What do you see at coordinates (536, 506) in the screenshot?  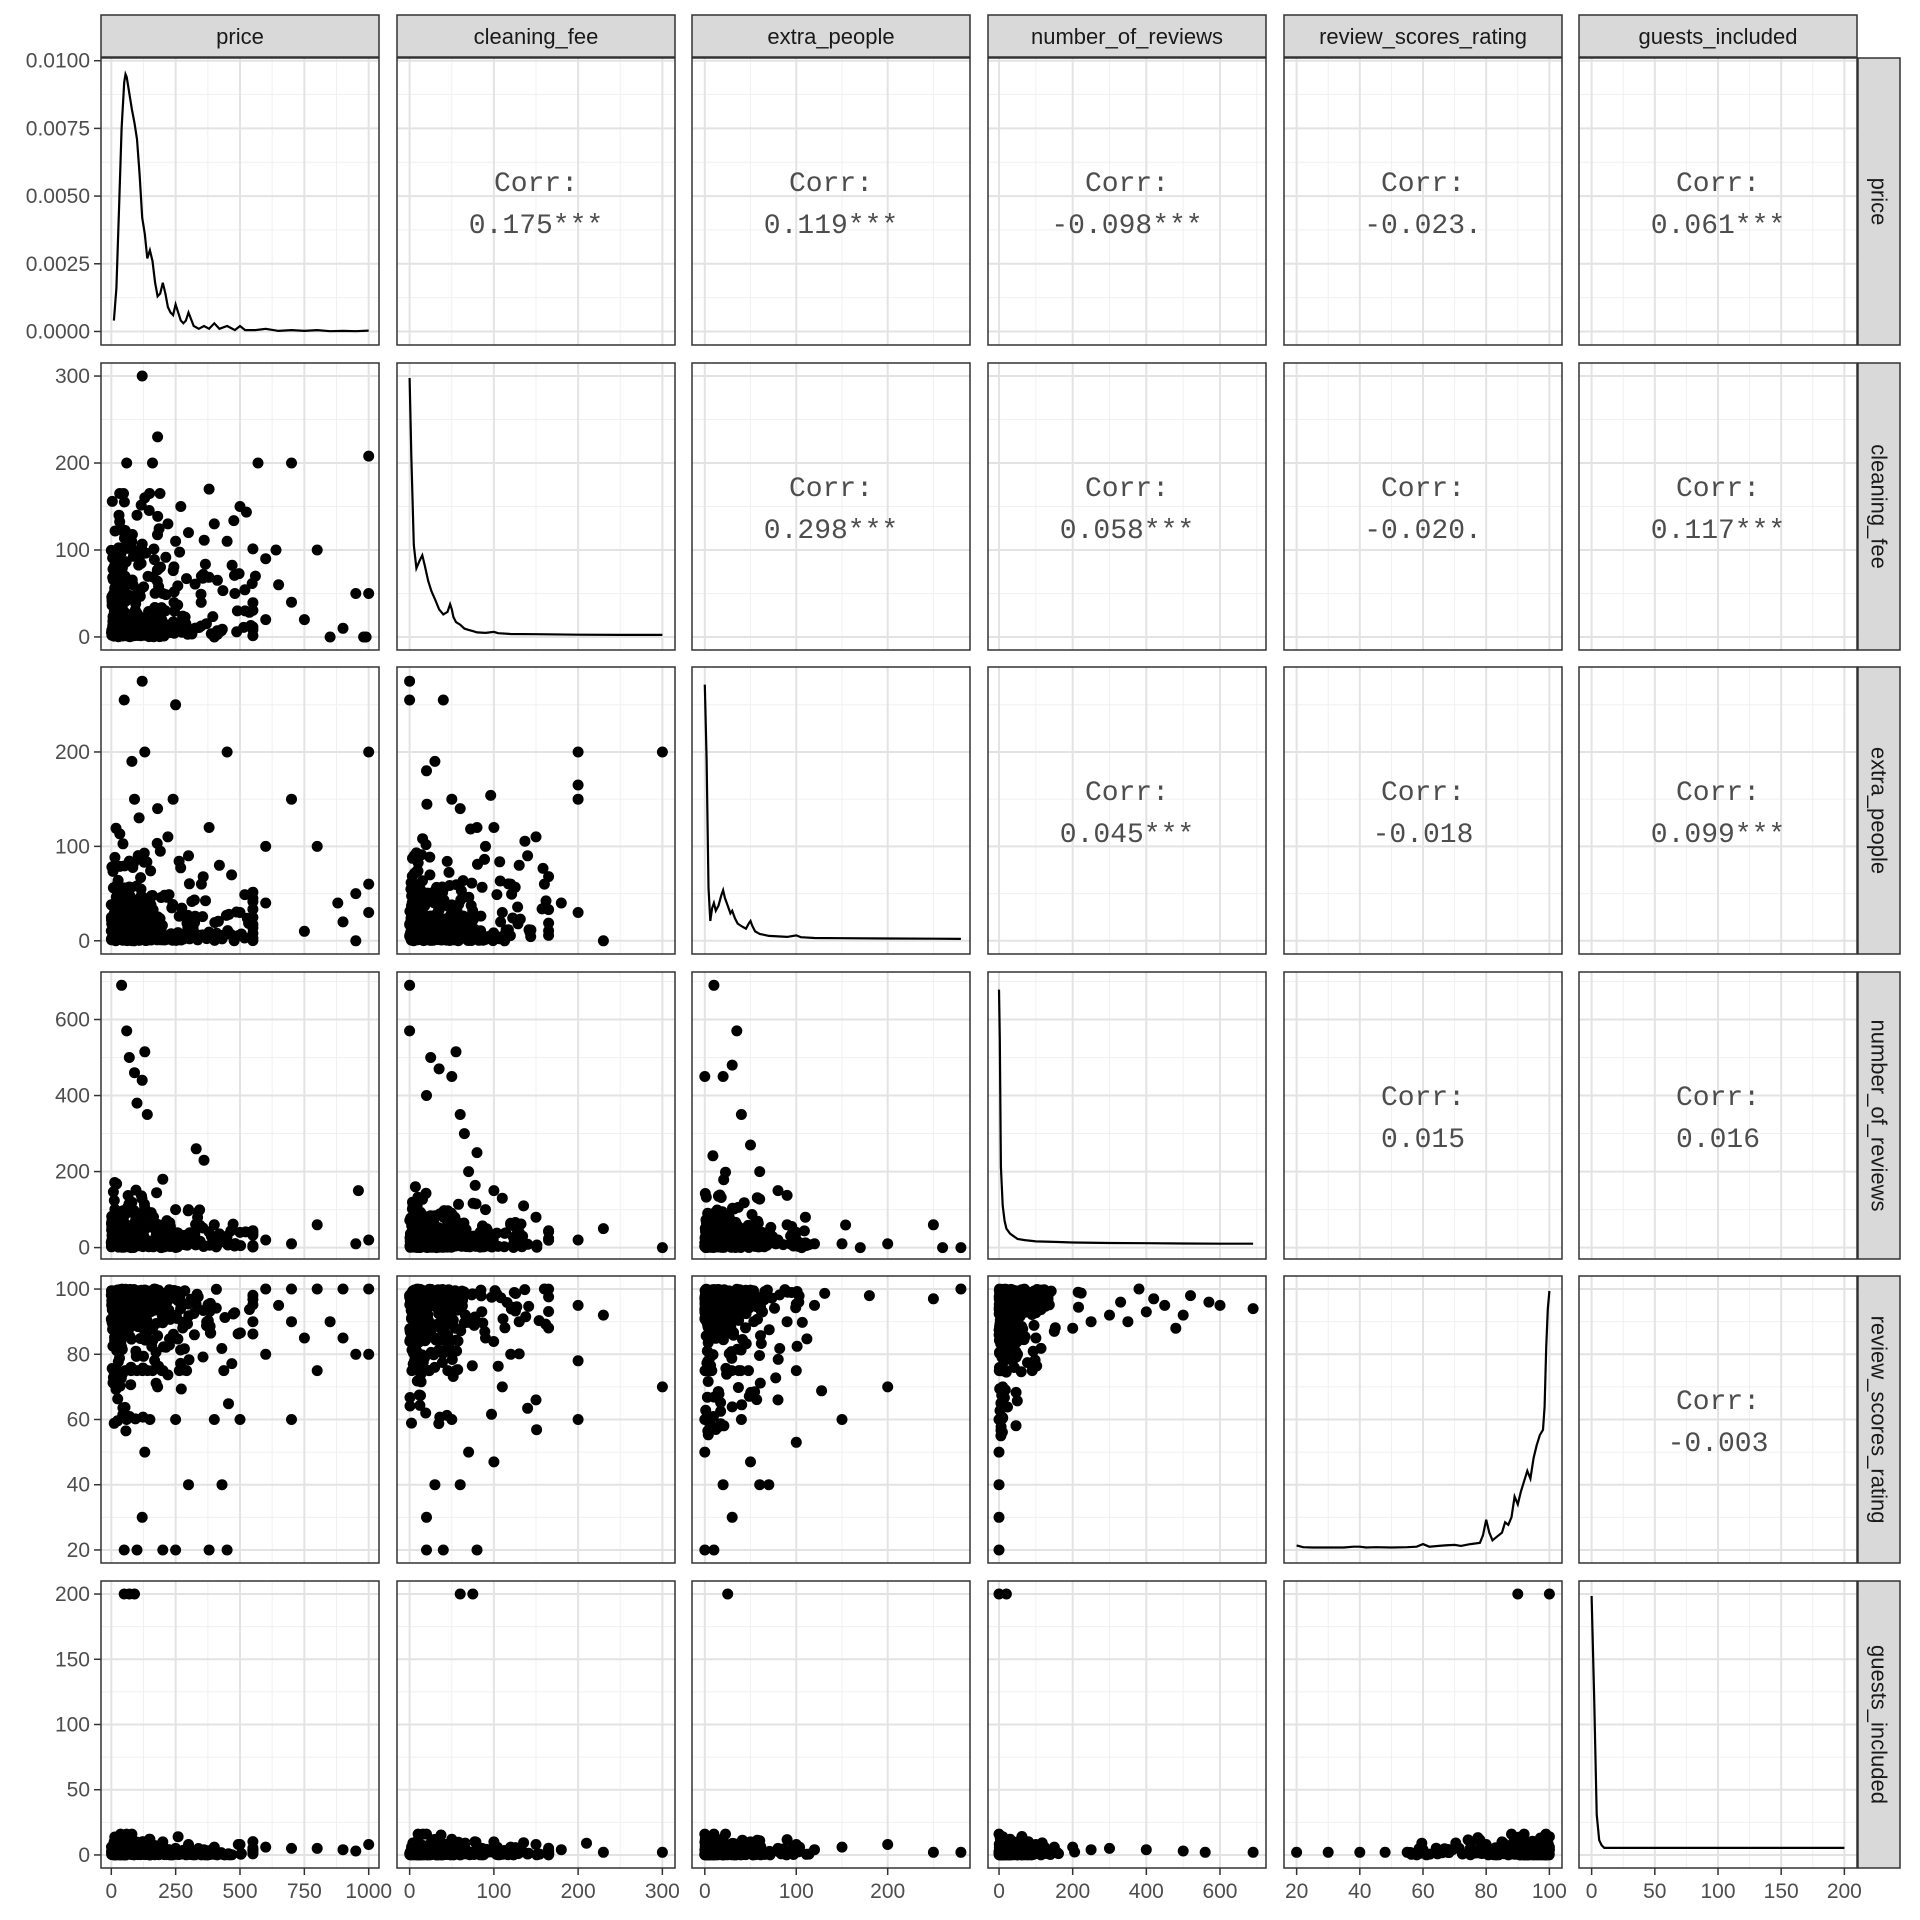 I see `panel-cleaning-fee-vs-cleaning-fee` at bounding box center [536, 506].